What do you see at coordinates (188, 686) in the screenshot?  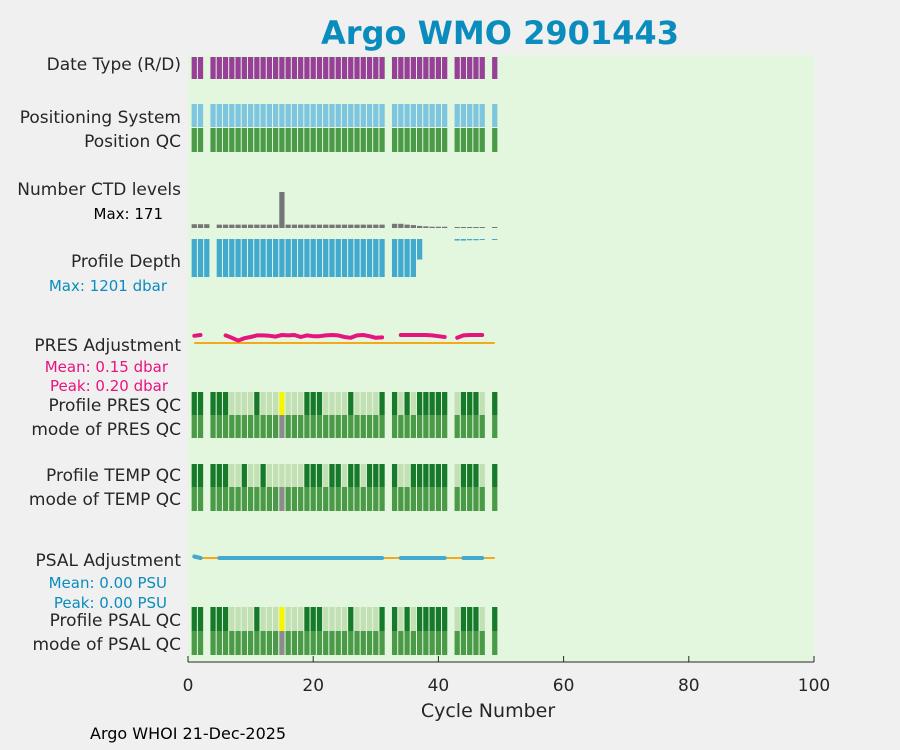 I see `x-tick-label-0: 0` at bounding box center [188, 686].